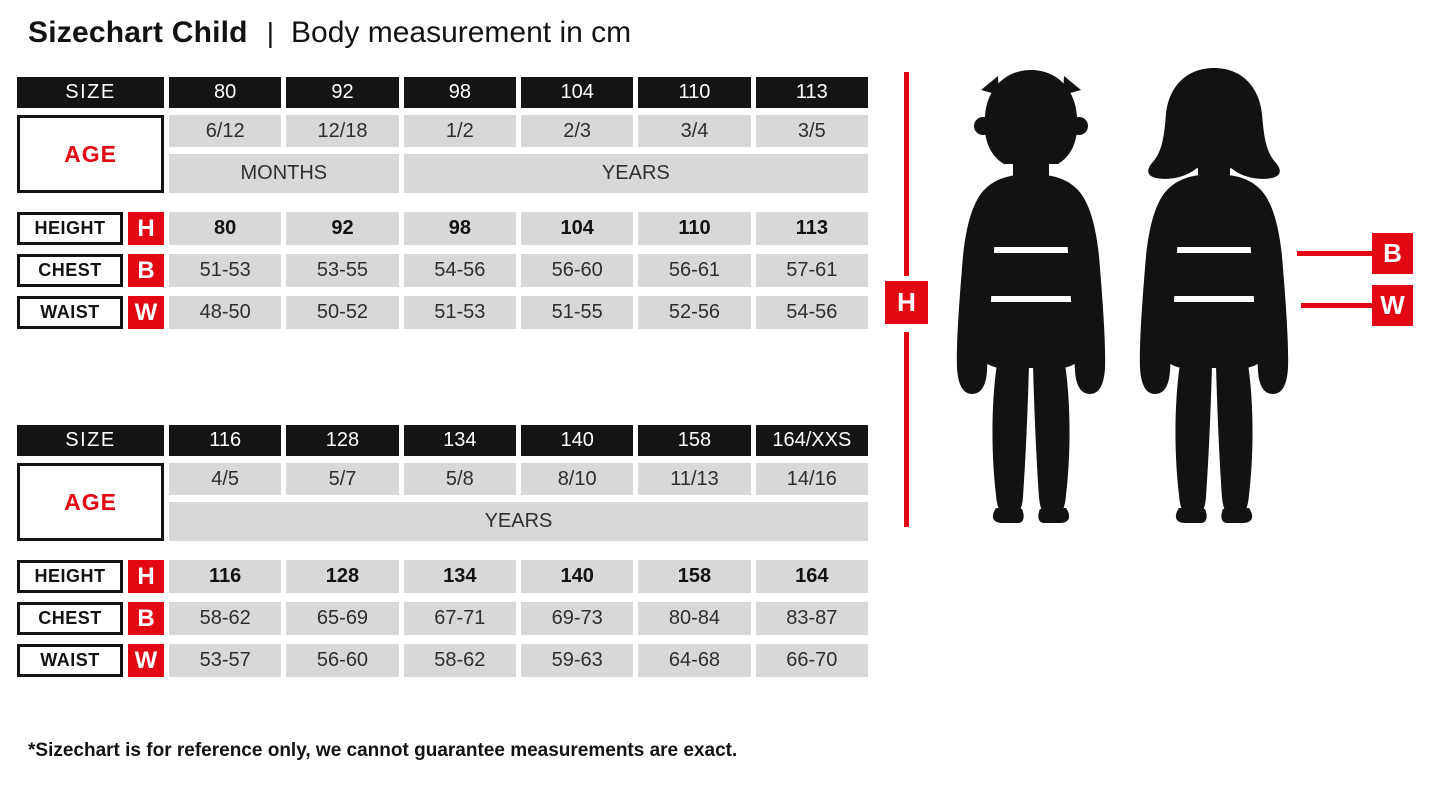 The width and height of the screenshot is (1441, 795). Describe the element at coordinates (138, 32) in the screenshot. I see `title-main: Sizechart Child` at that location.